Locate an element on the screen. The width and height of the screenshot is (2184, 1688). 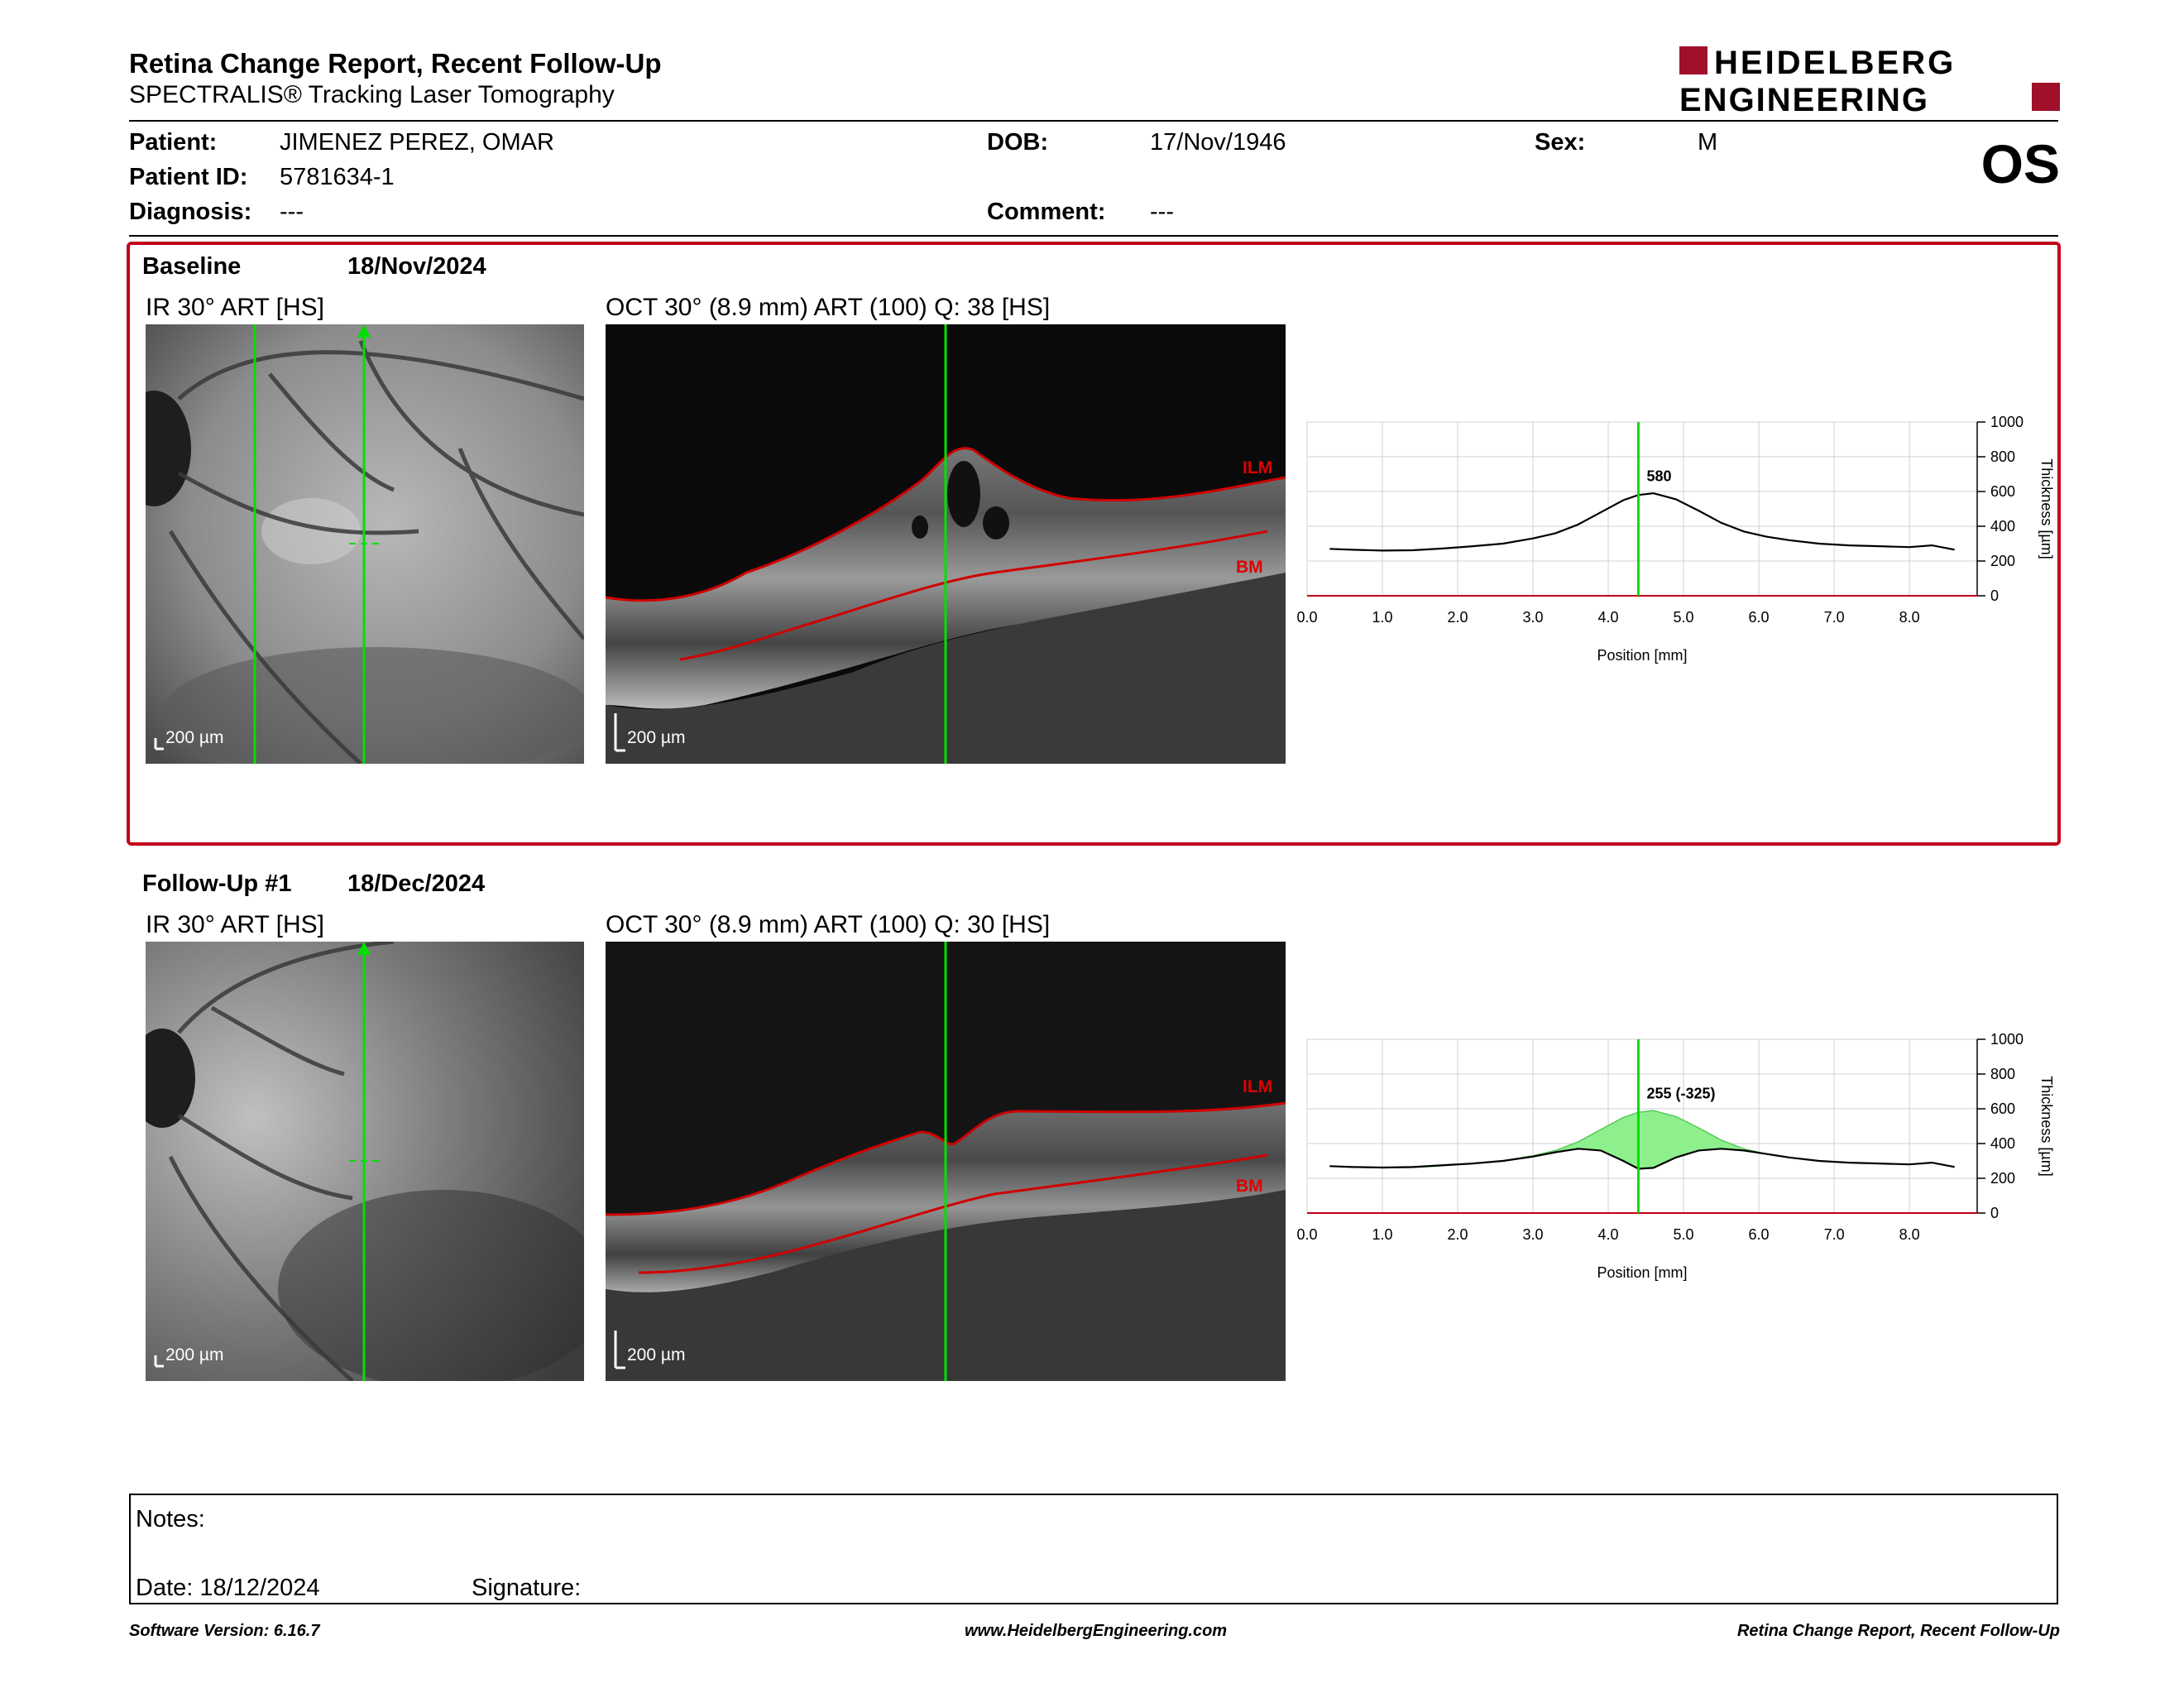
followup-oct-title: OCT 30° (8.9 mm) ART (100) Q: 30 [HS] is located at coordinates (828, 924).